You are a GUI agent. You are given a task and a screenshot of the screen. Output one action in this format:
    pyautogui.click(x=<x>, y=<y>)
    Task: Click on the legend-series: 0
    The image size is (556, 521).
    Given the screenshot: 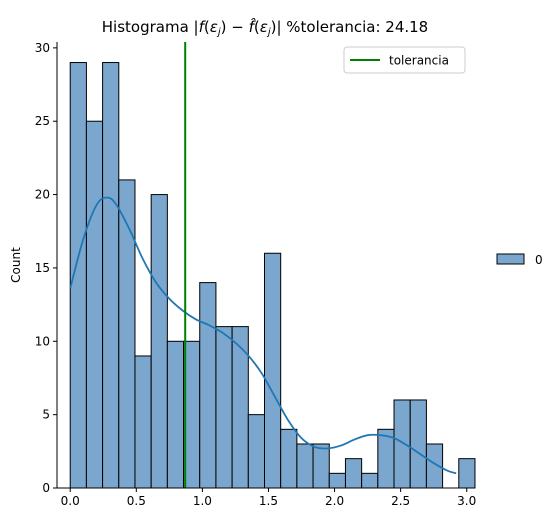 What is the action you would take?
    pyautogui.click(x=519, y=260)
    